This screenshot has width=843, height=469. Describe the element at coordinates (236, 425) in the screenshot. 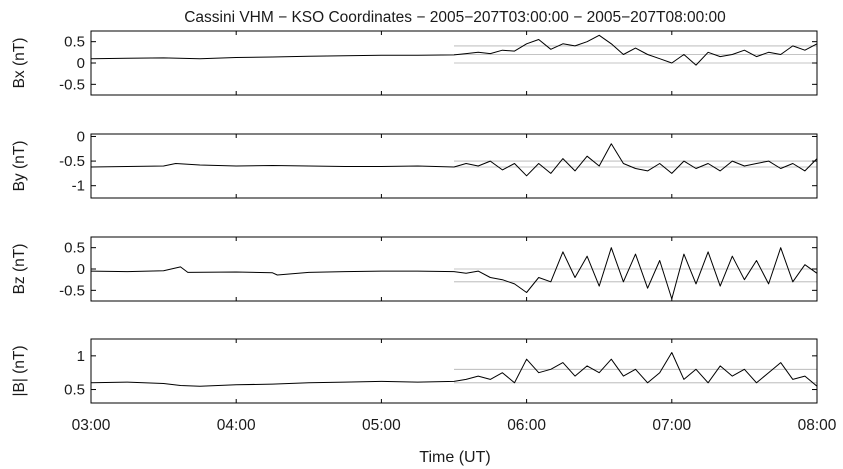

I see `x-tick-label: 04:00` at that location.